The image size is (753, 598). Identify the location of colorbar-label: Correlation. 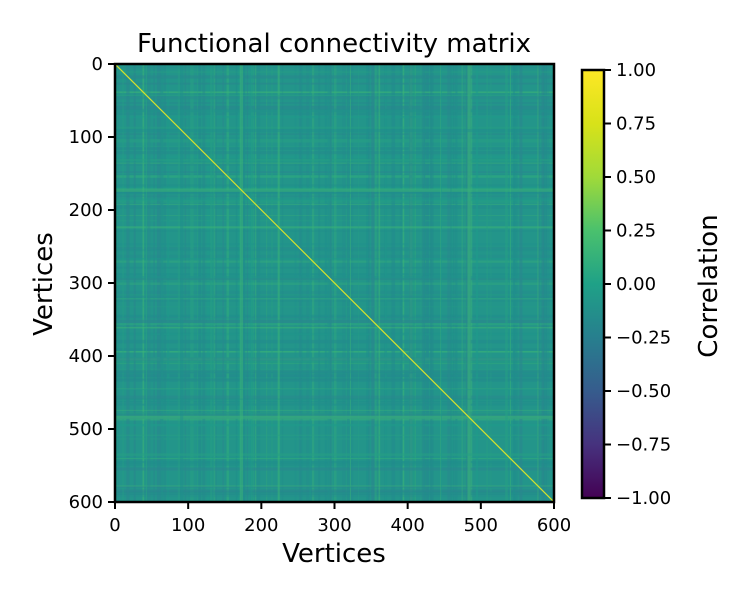
(709, 285).